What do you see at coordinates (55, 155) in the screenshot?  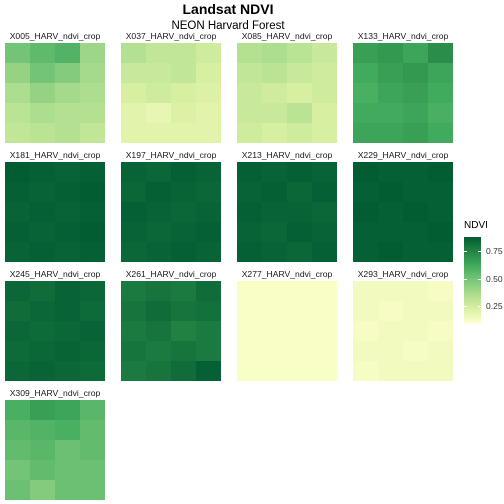 I see `facet-strip-label: X181_HARV_ndvi_crop` at bounding box center [55, 155].